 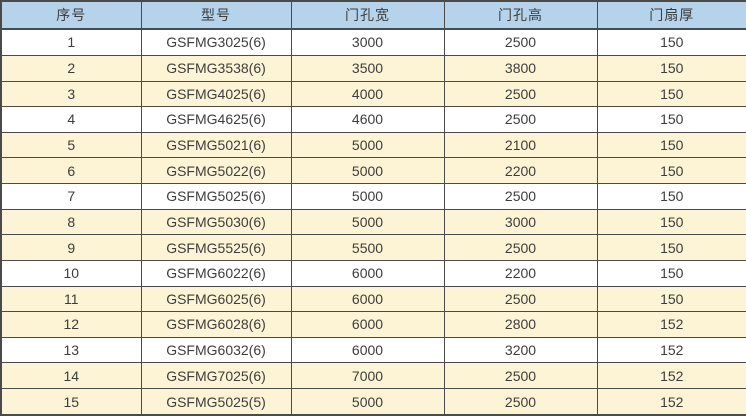 I want to click on cell-door-hole-height: 3800, so click(x=520, y=68).